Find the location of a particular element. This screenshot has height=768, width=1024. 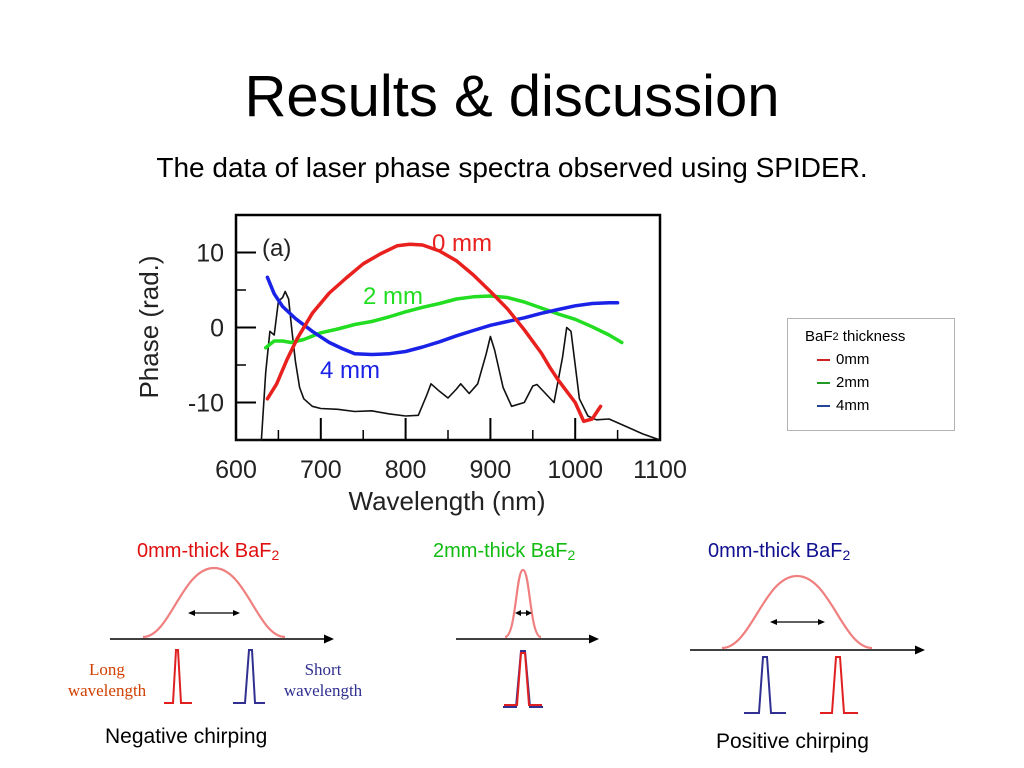

blue-pulse is located at coordinates (523, 679).